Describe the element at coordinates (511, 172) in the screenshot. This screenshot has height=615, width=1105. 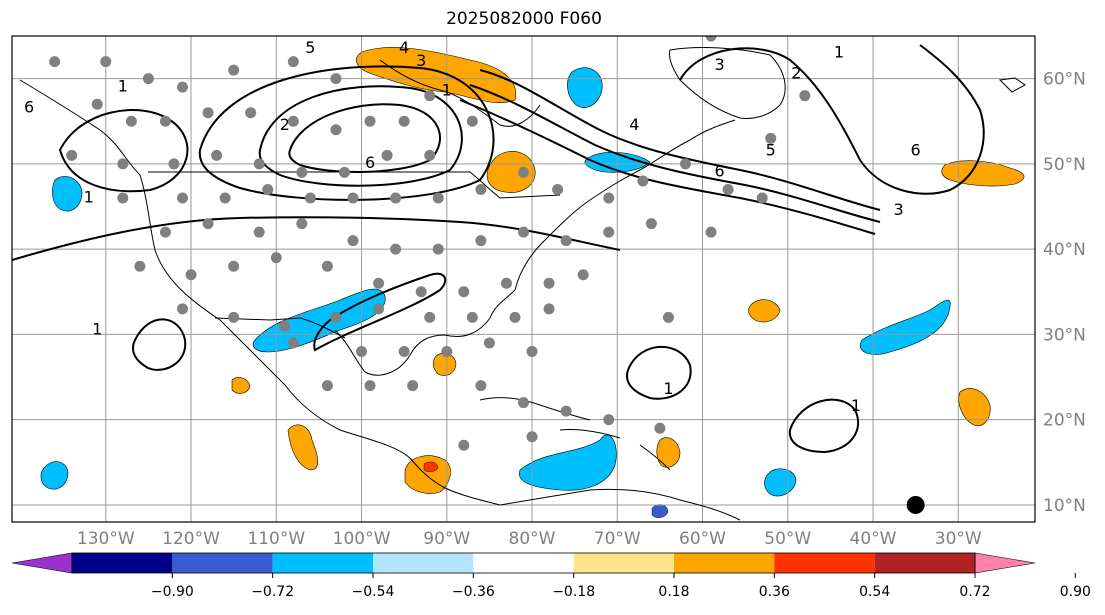
I see `orange-area-great-lakes` at that location.